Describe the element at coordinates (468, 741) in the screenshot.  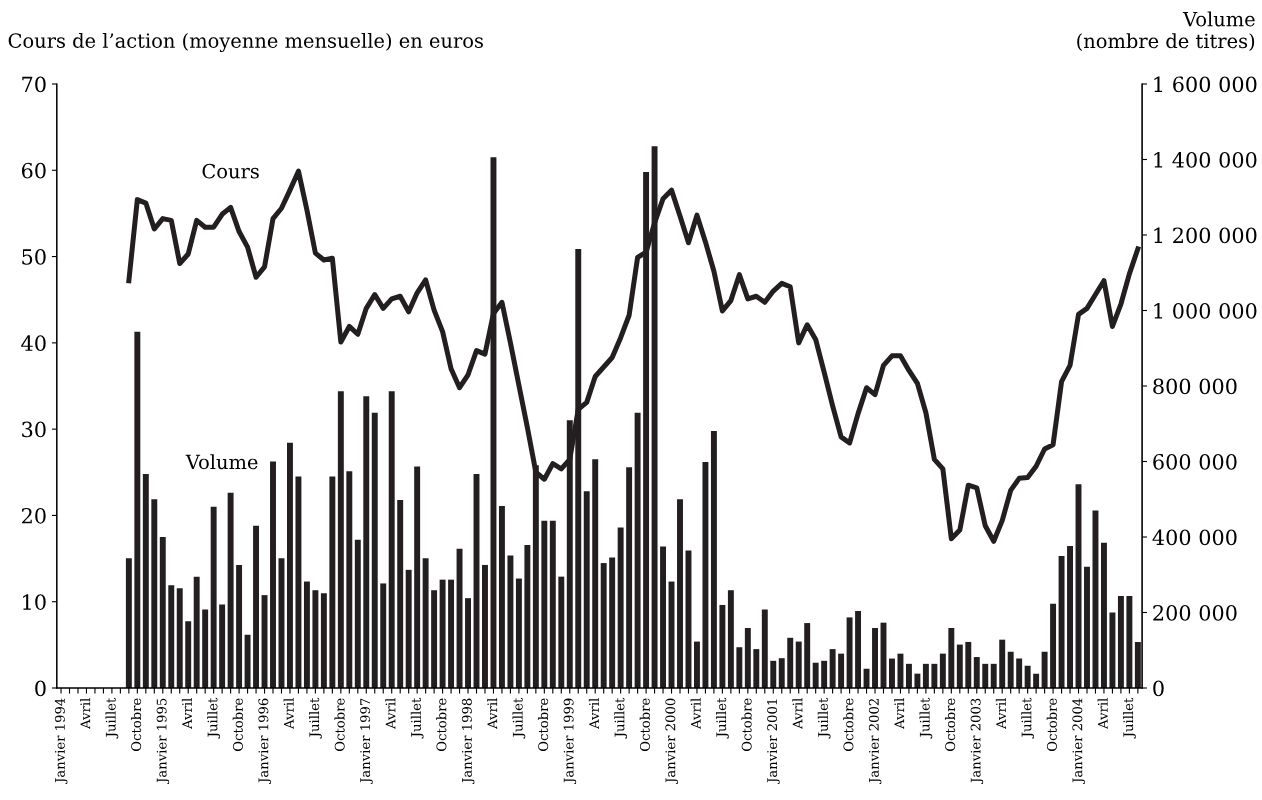
I see `x-tick-label: Janvier 1998` at that location.